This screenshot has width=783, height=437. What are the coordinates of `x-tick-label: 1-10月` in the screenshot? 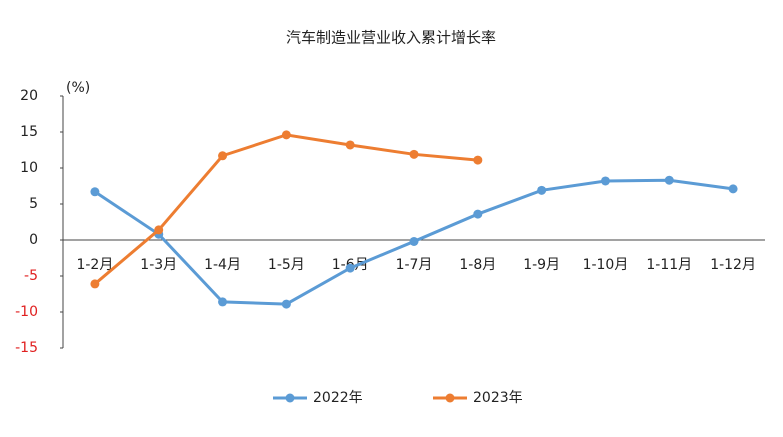 It's located at (606, 265).